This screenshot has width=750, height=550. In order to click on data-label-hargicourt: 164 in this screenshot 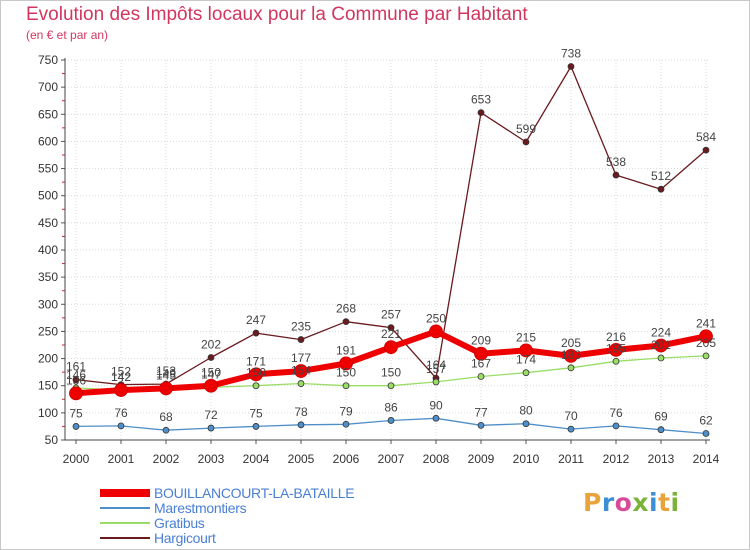, I will do `click(436, 365)`.